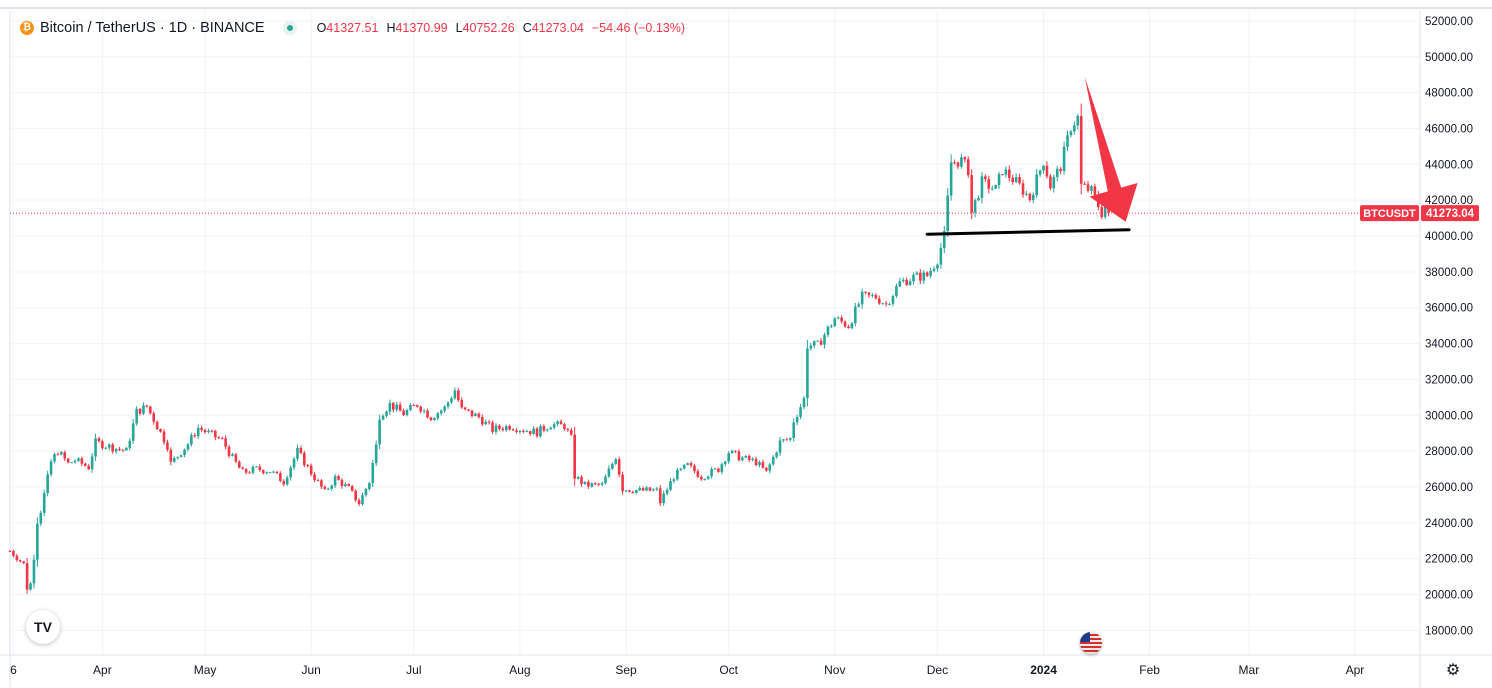  I want to click on low-label: L, so click(459, 28).